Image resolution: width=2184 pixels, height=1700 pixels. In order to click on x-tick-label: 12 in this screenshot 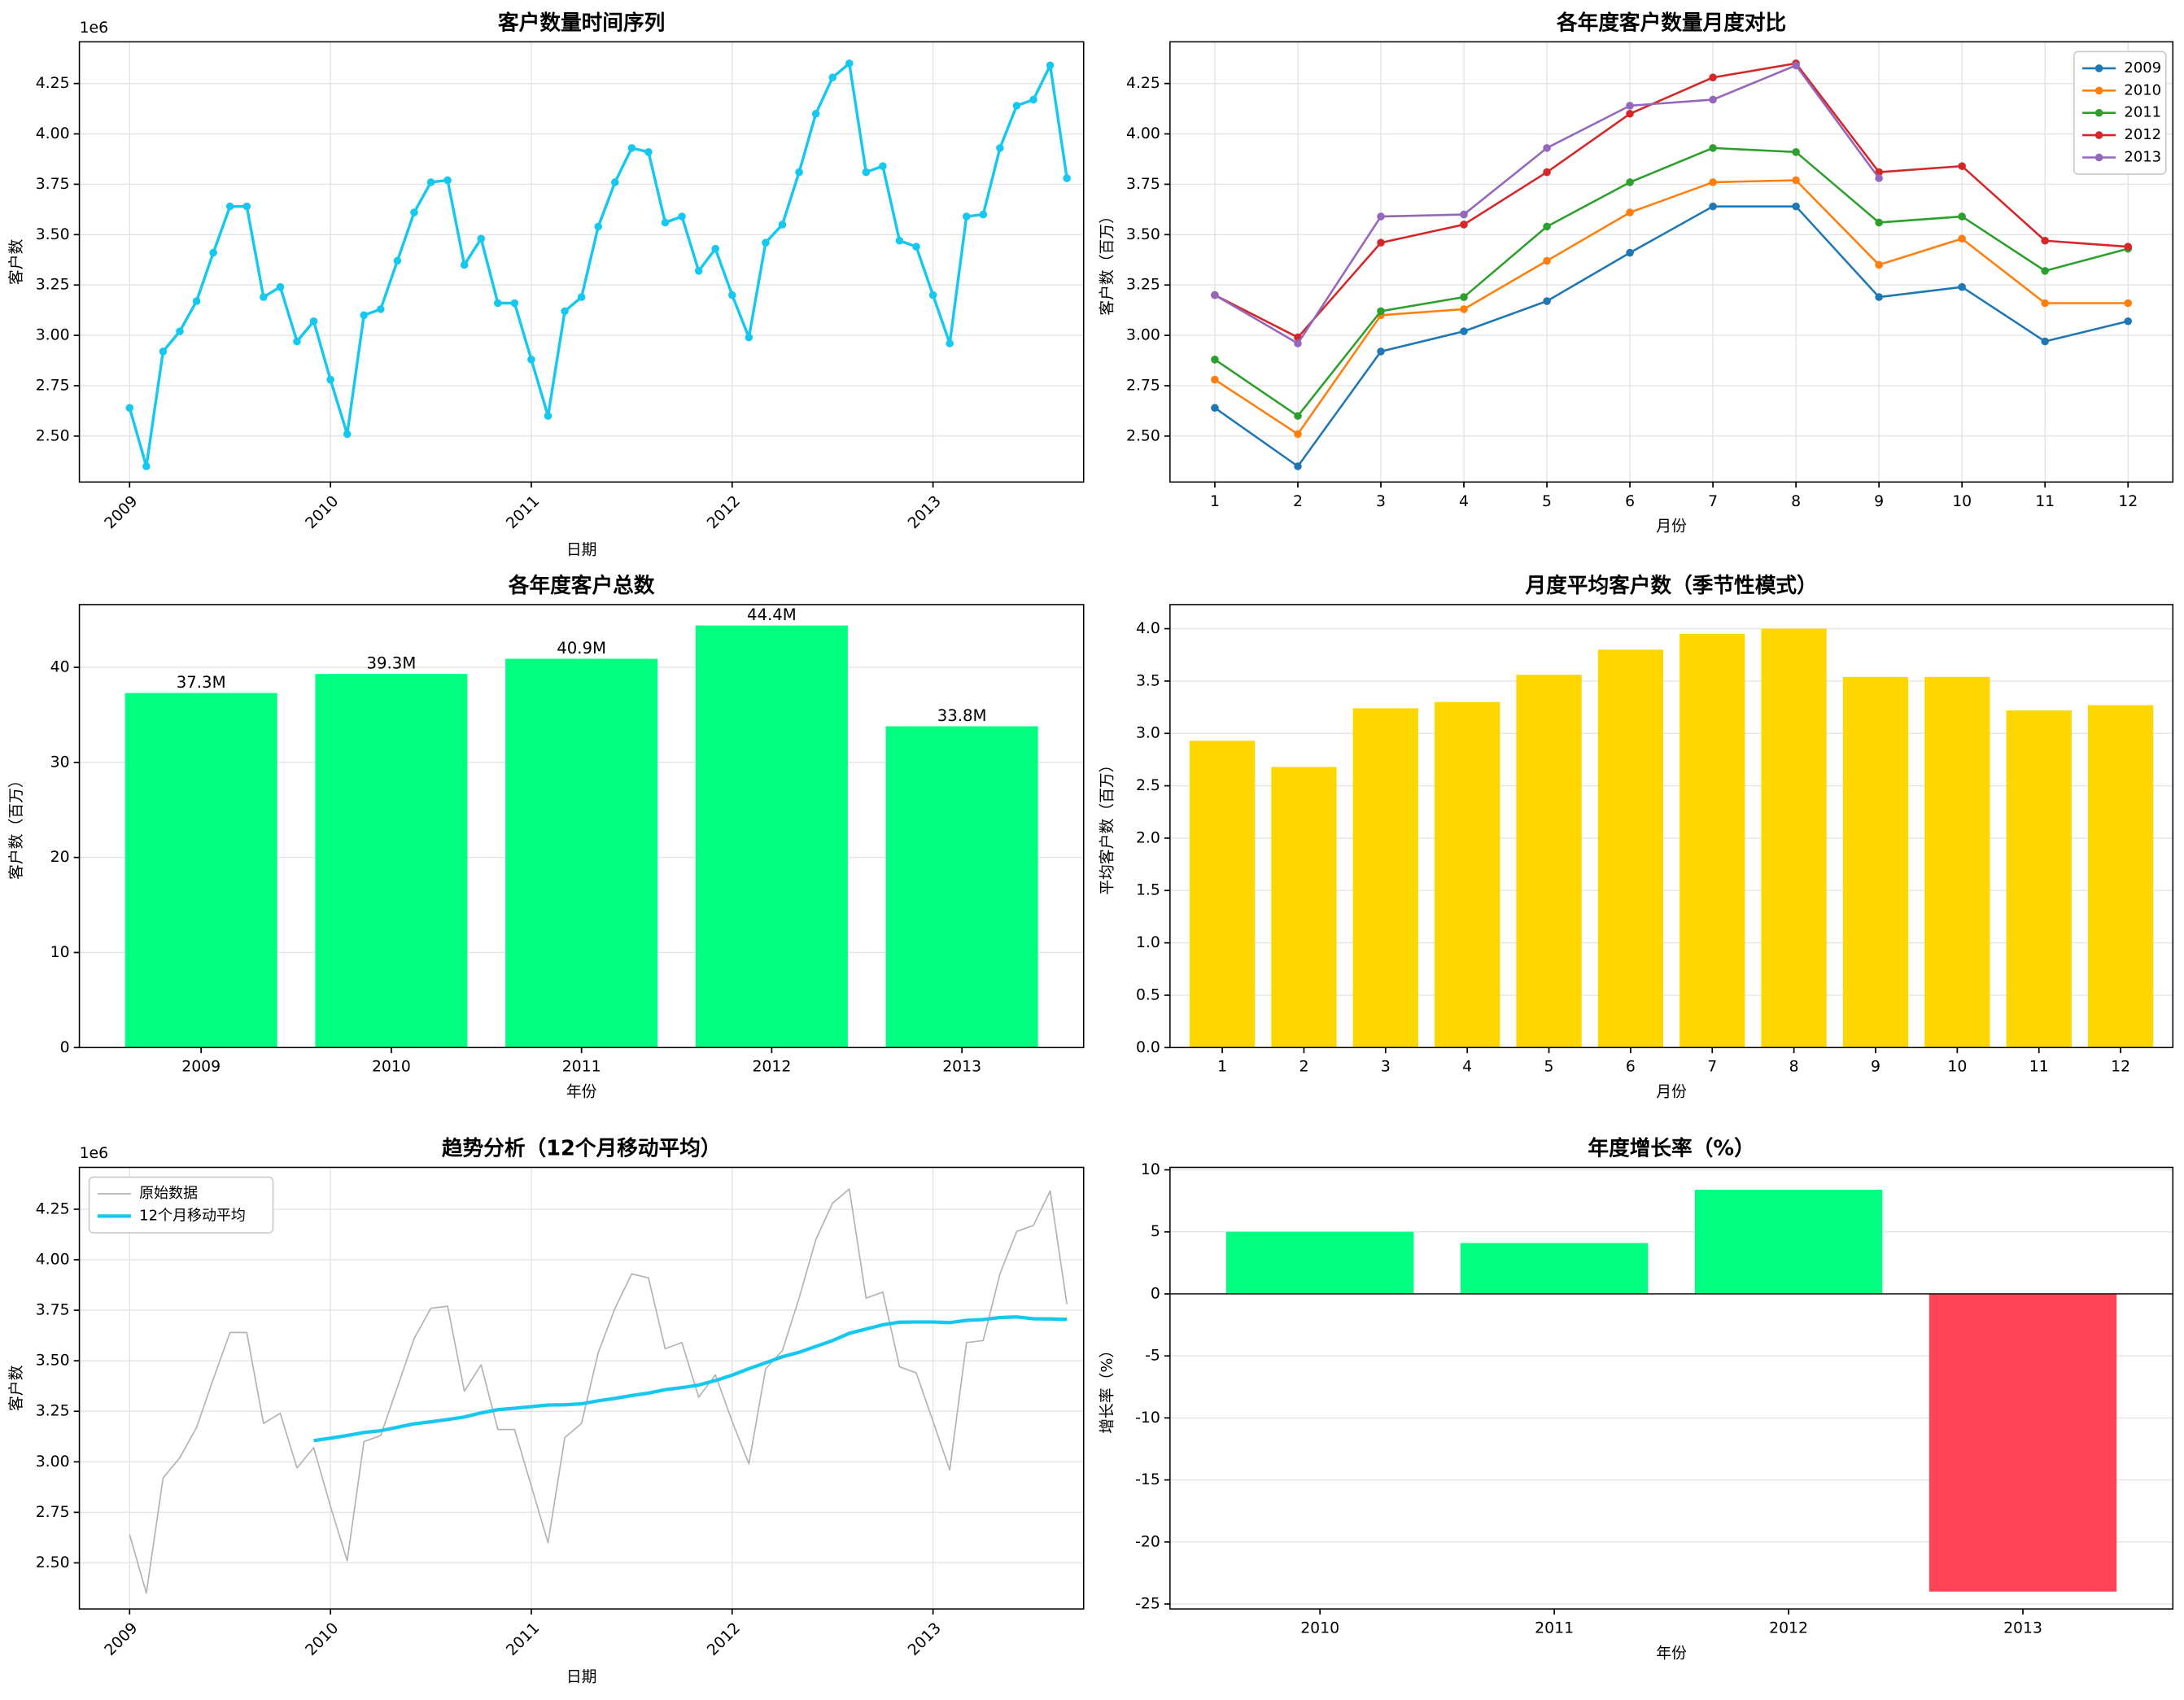, I will do `click(2128, 501)`.